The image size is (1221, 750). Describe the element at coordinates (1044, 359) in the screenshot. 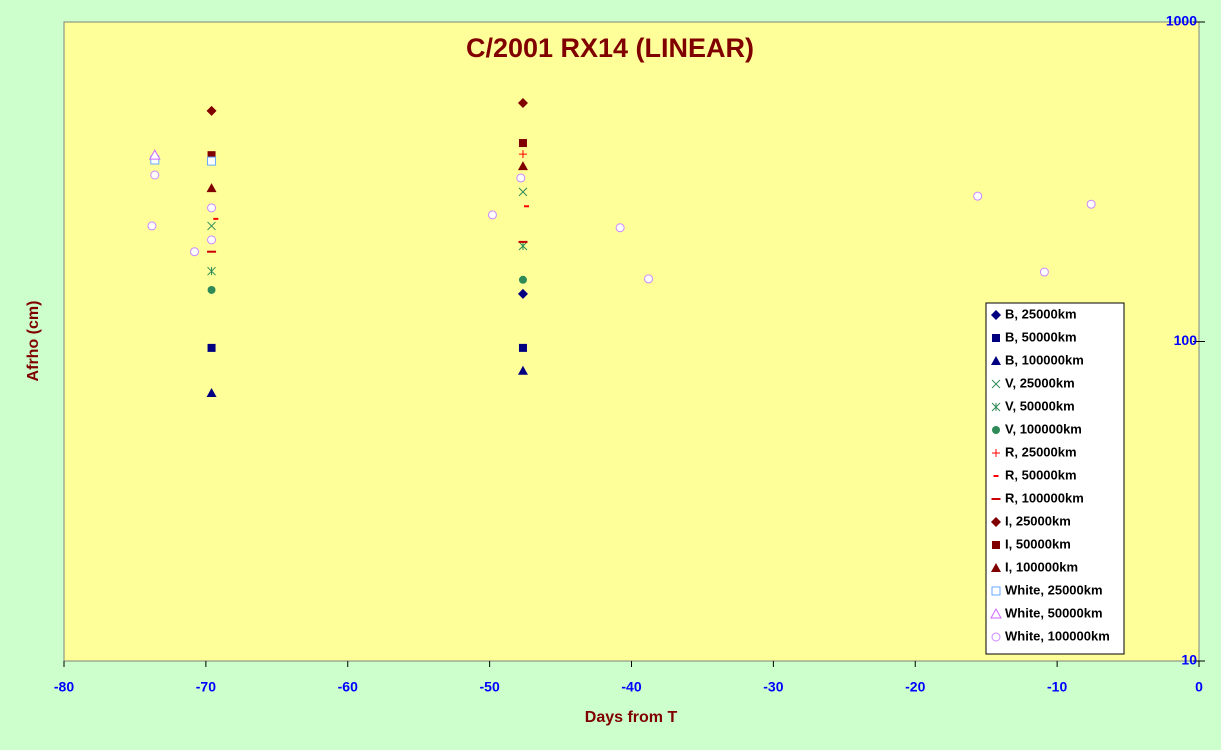

I see `legend-label: B, 100000km` at that location.